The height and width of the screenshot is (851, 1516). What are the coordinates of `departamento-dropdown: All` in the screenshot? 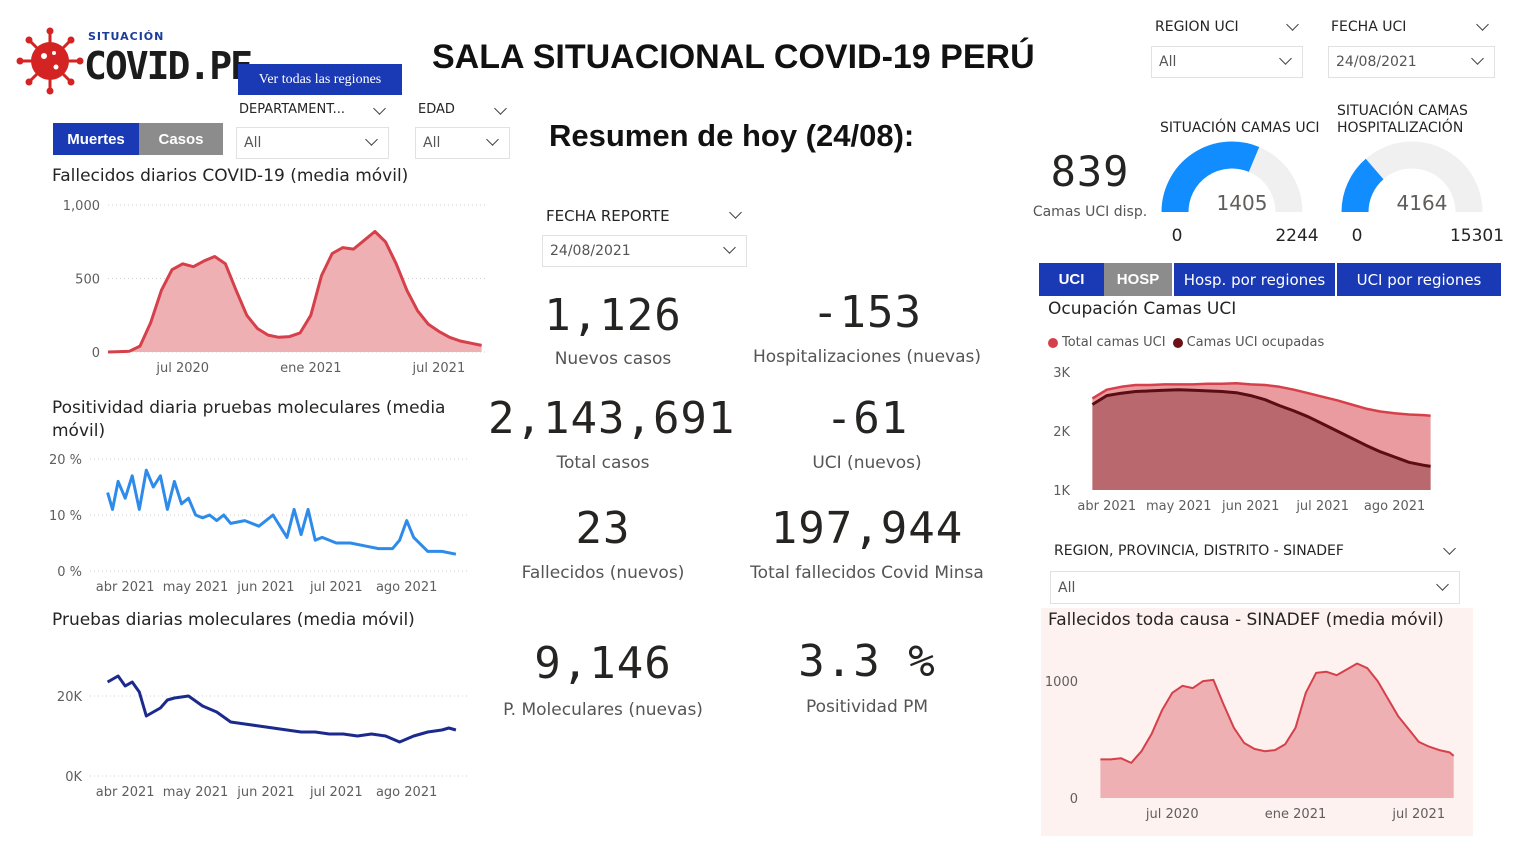 It's located at (312, 143).